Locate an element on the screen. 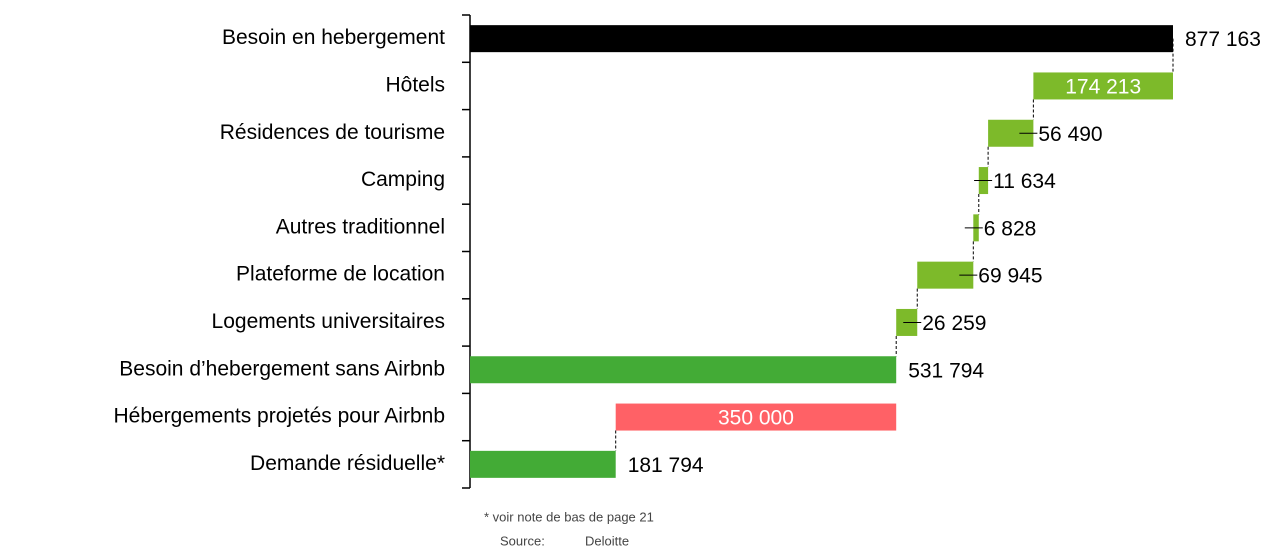 The image size is (1282, 551). value-label: 69 945 is located at coordinates (1010, 276).